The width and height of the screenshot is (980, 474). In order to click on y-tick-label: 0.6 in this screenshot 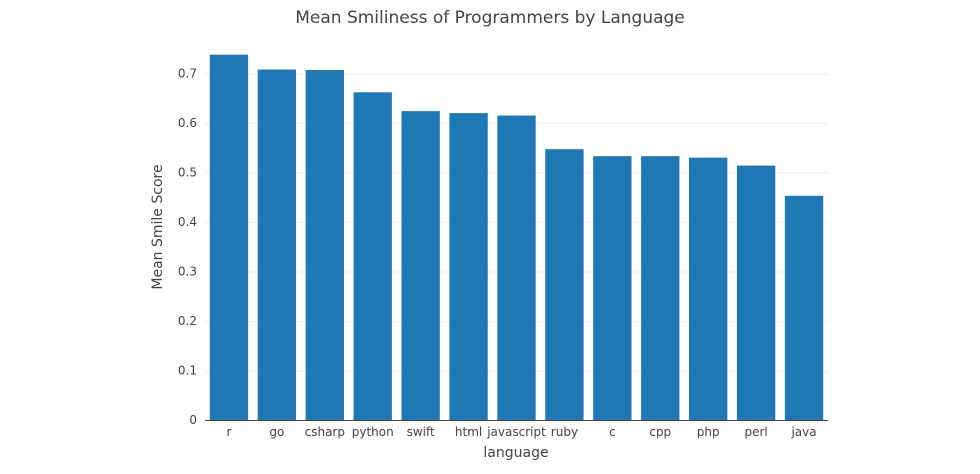, I will do `click(187, 123)`.